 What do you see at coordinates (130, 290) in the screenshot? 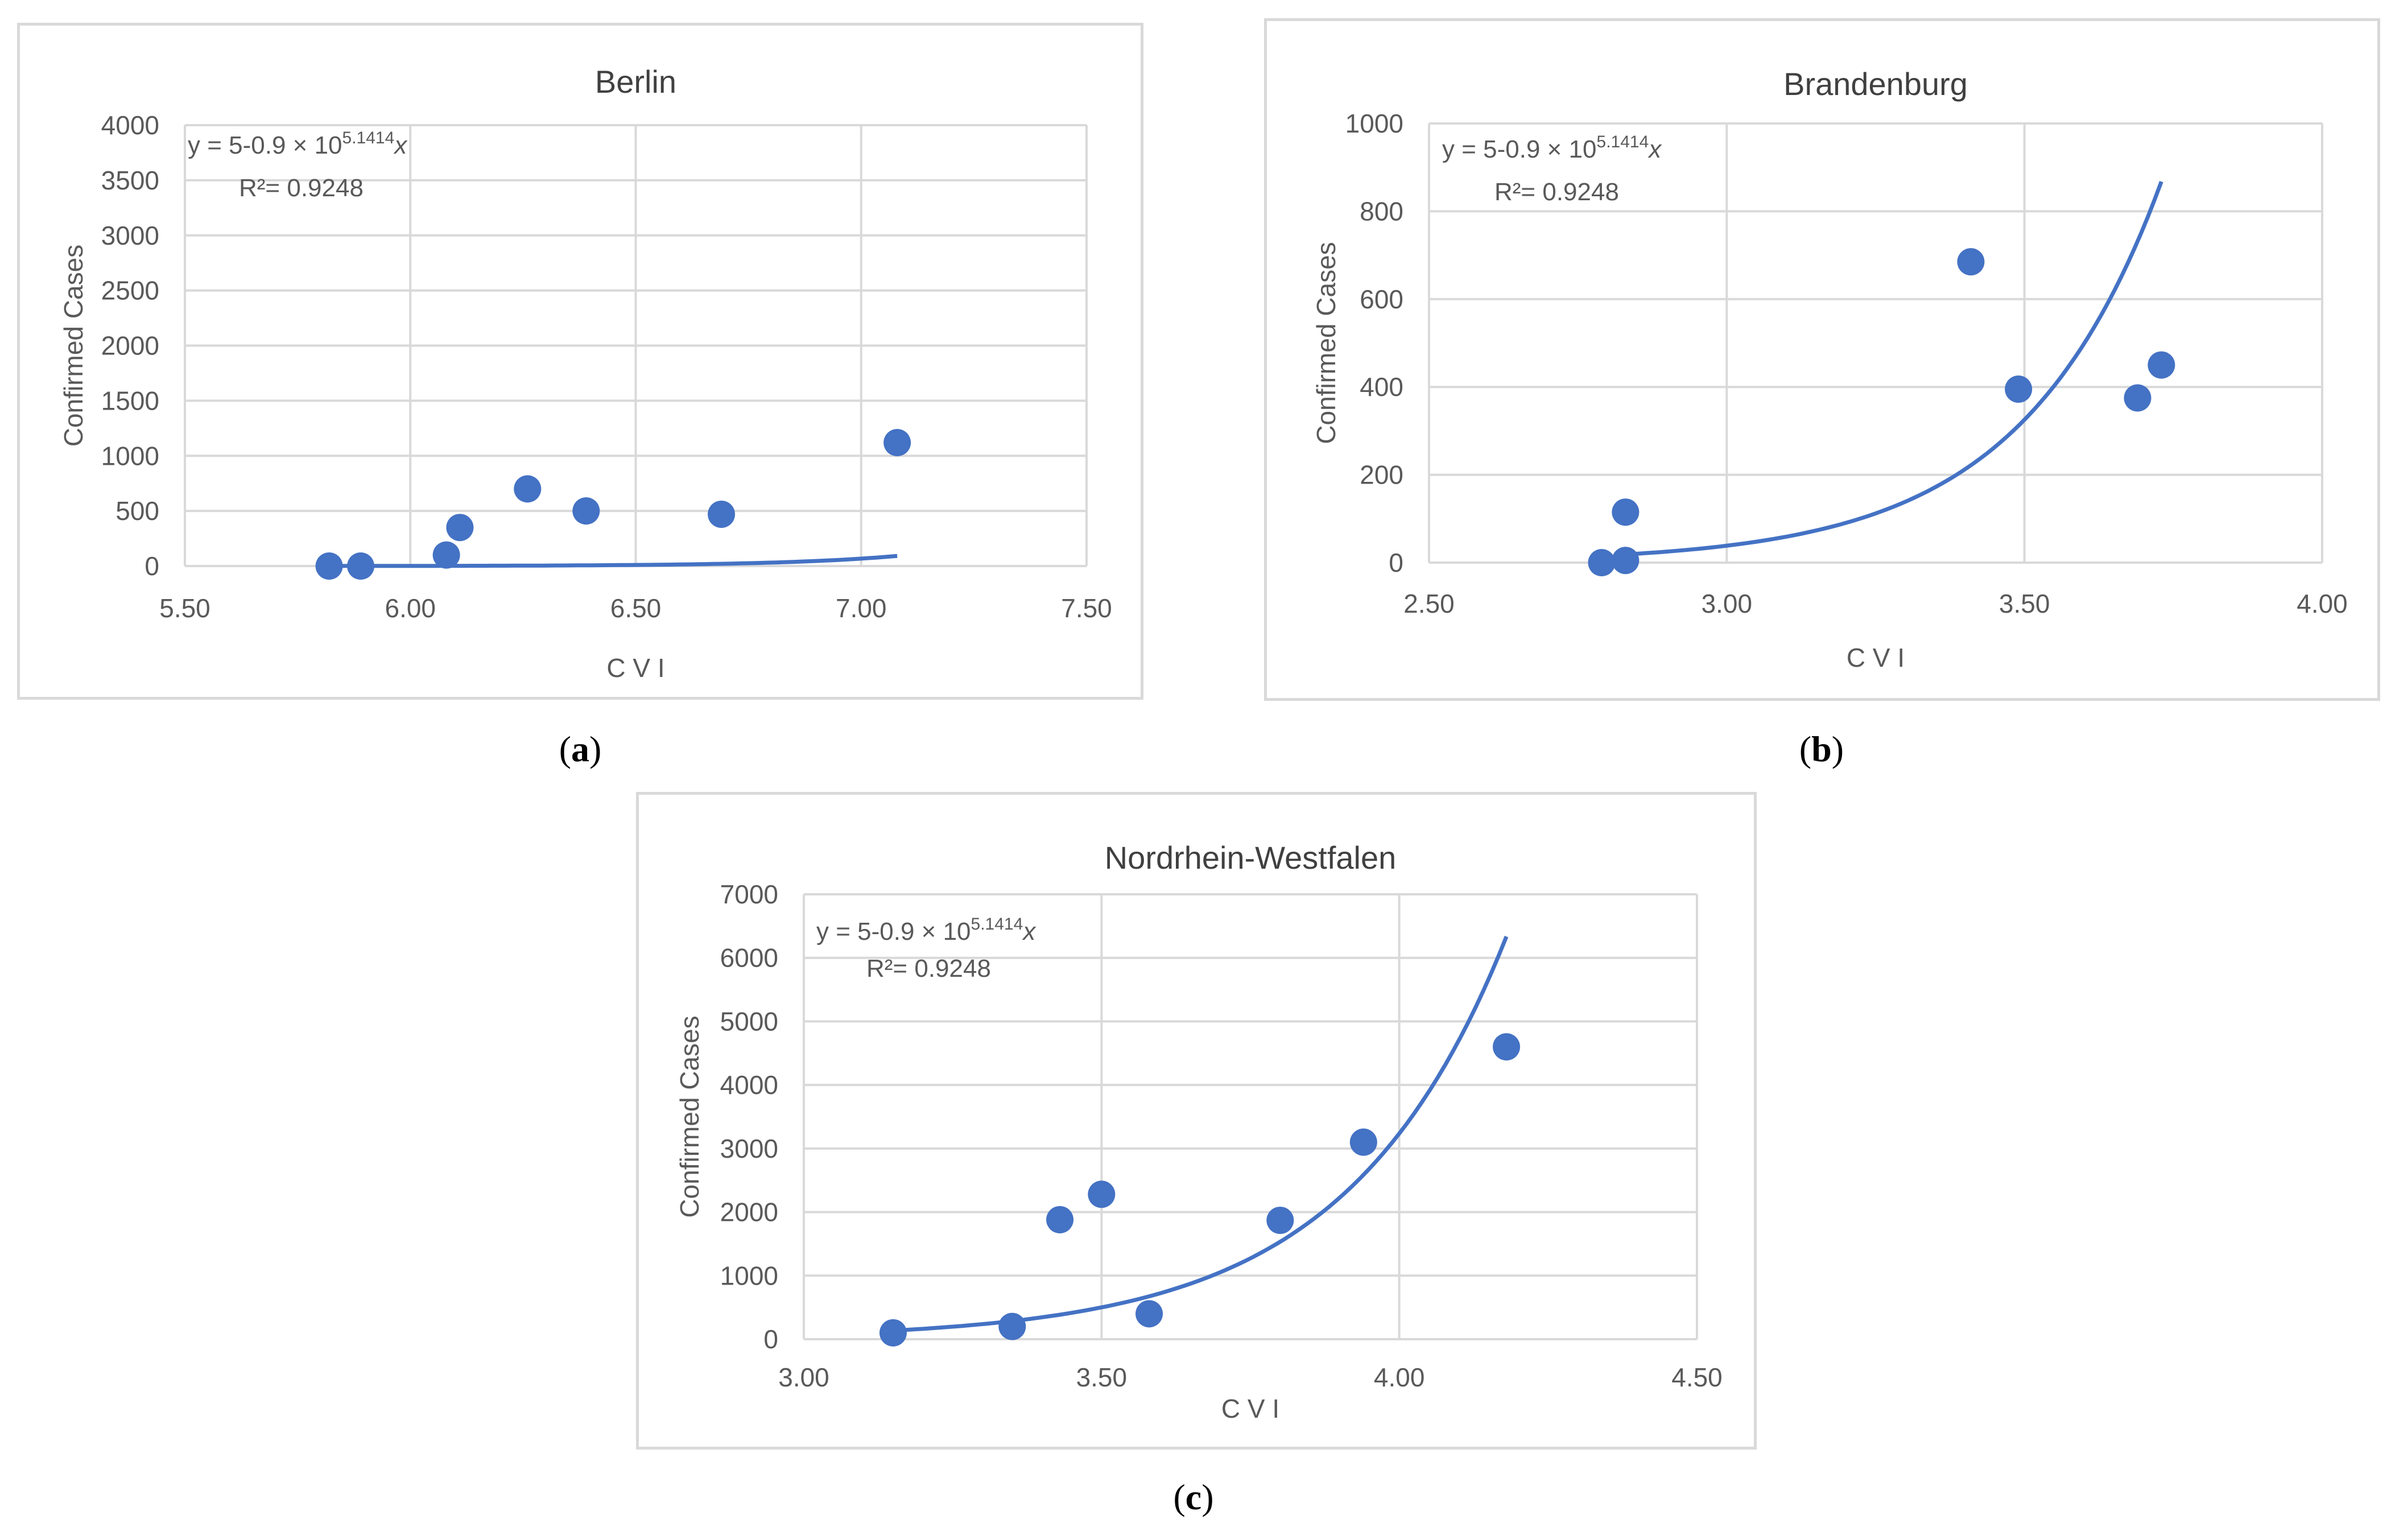
I see `y-tick-label: 2500` at bounding box center [130, 290].